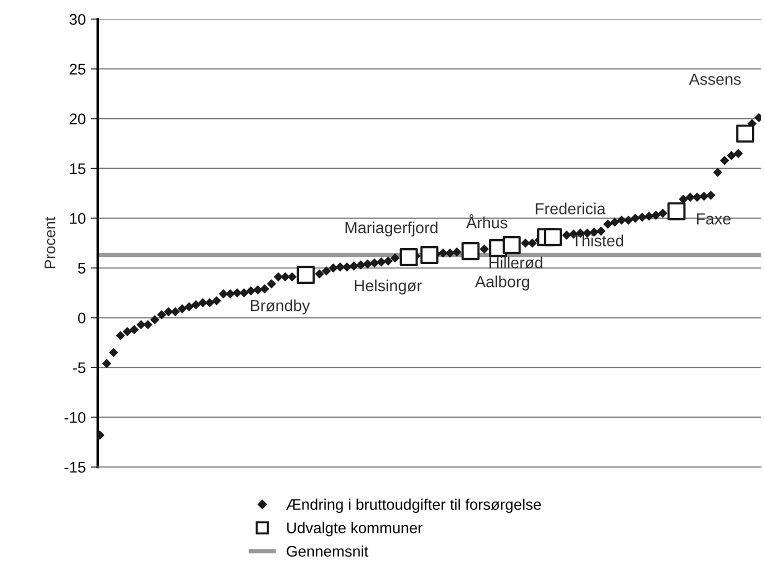 Image resolution: width=764 pixels, height=563 pixels. What do you see at coordinates (78, 119) in the screenshot?
I see `y-tick-label: 20` at bounding box center [78, 119].